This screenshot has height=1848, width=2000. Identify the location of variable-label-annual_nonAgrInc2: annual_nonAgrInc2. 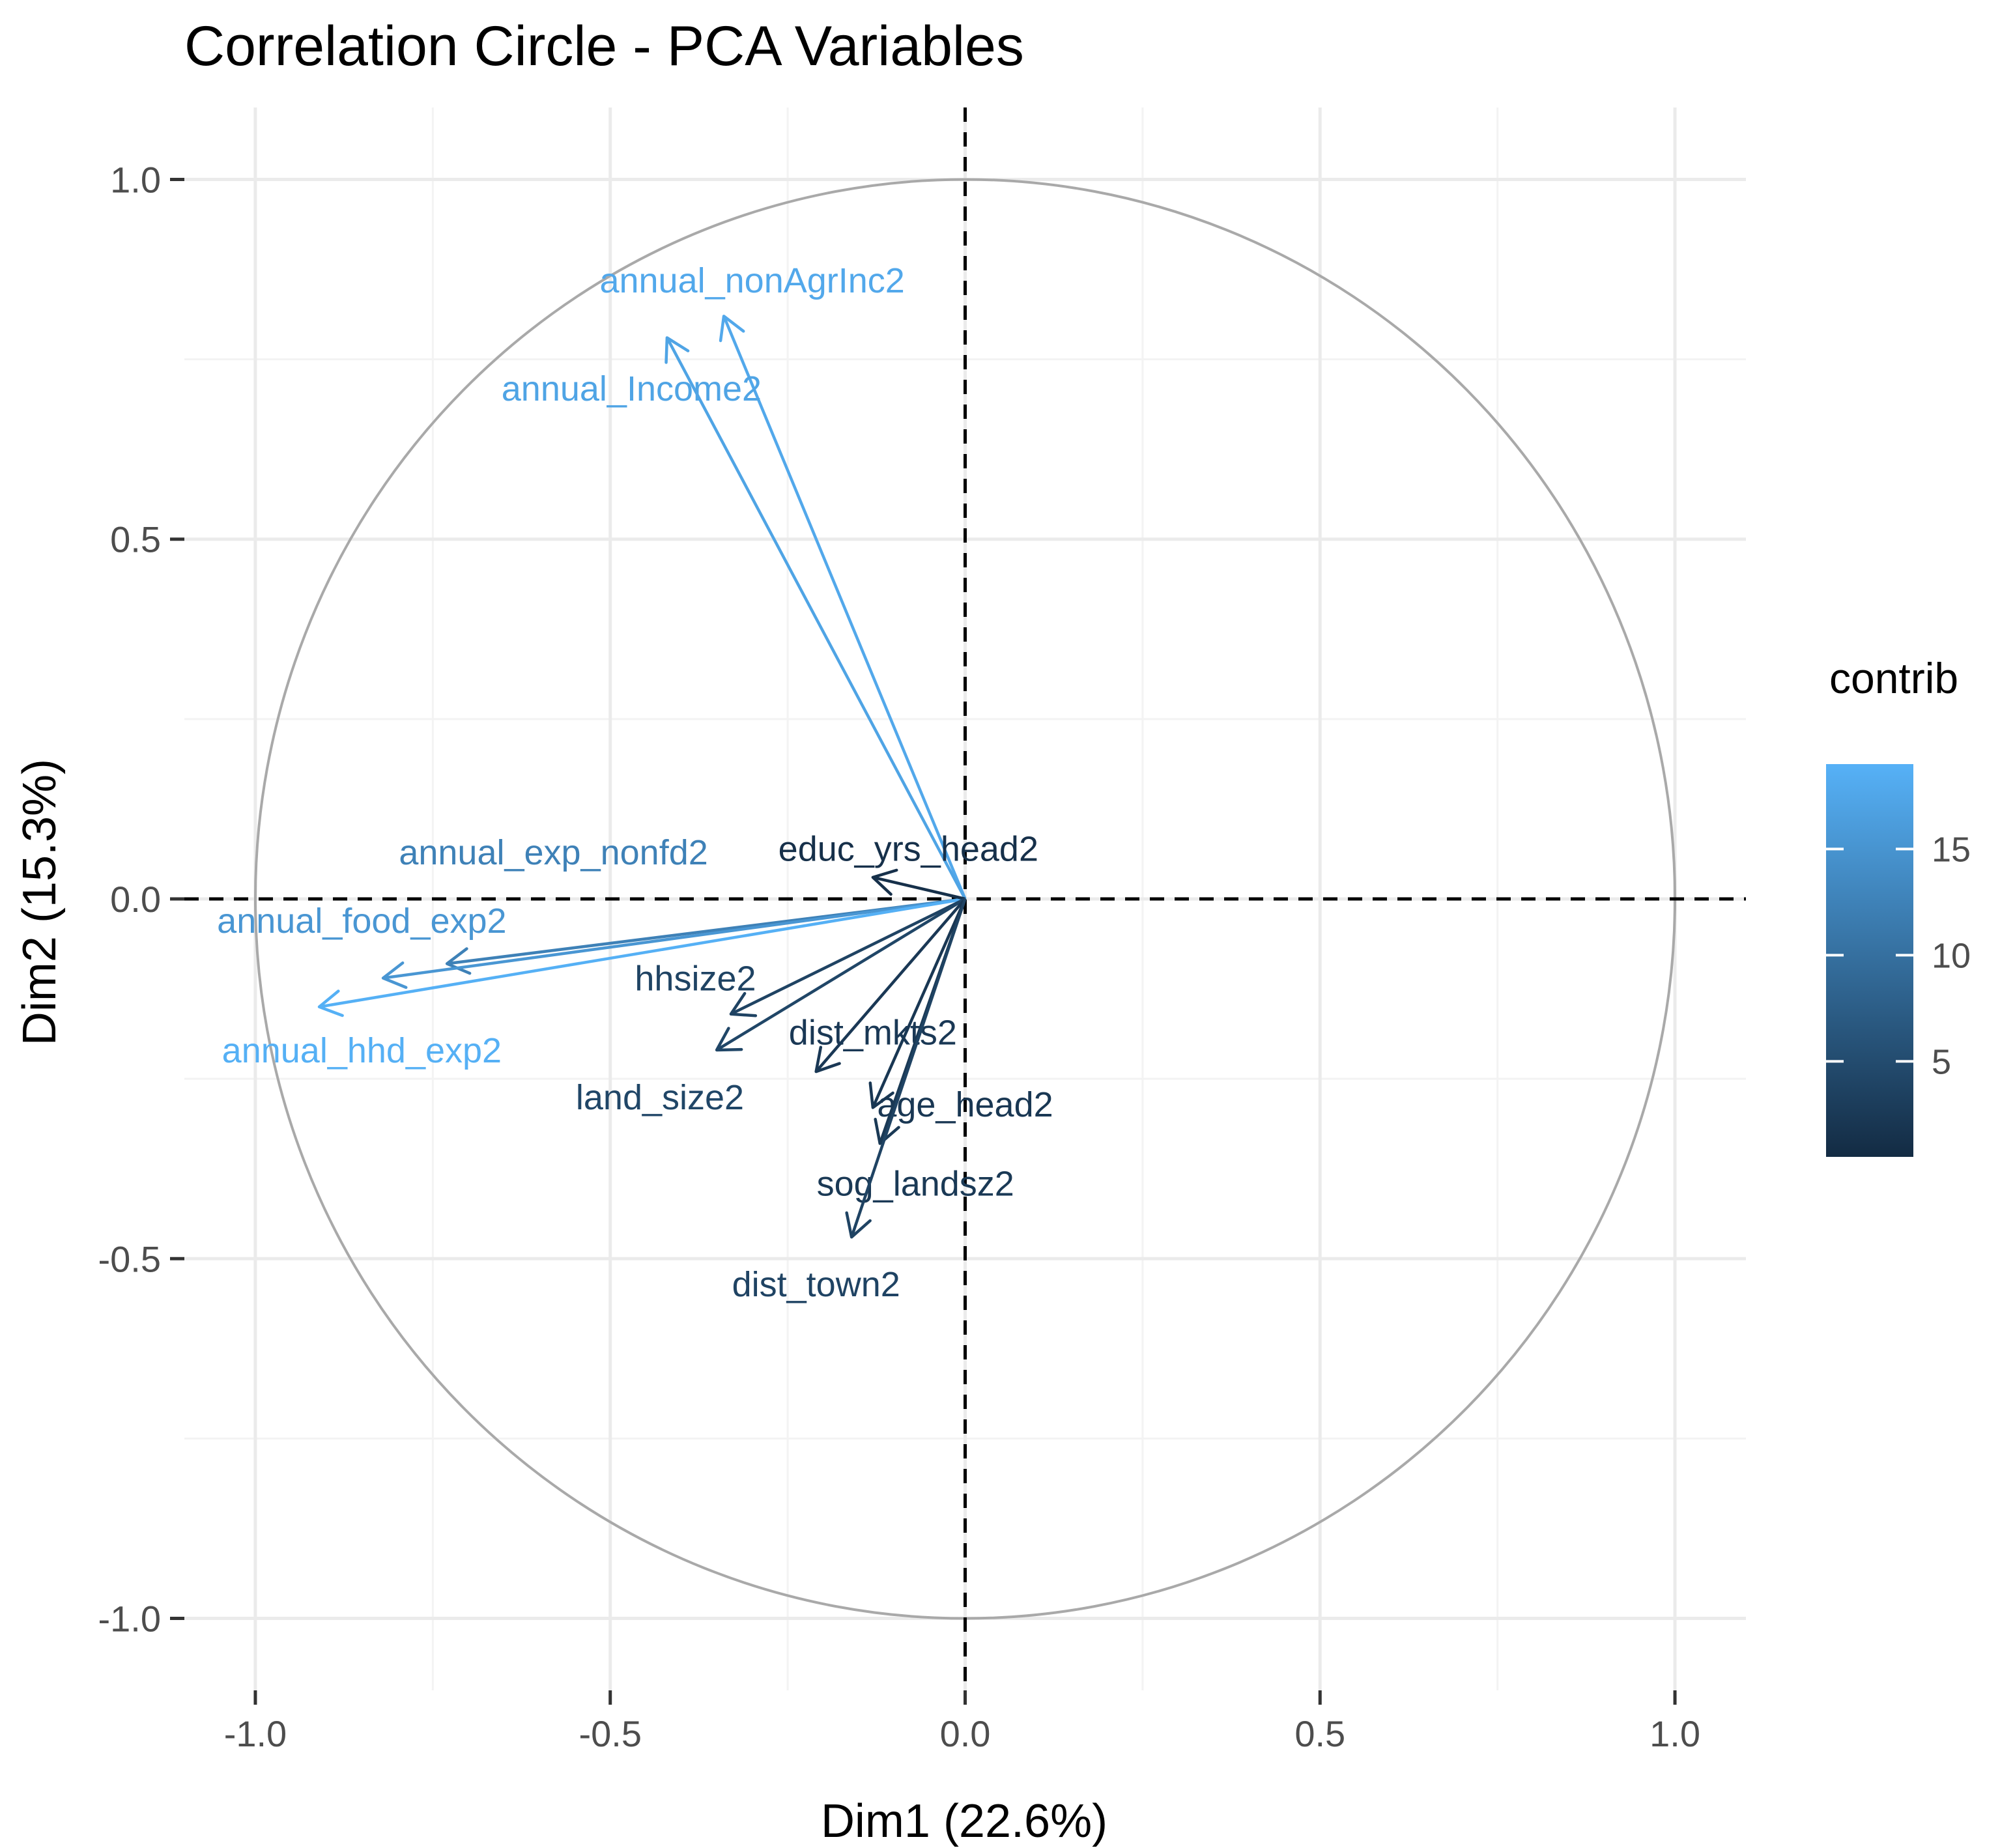
(751, 281).